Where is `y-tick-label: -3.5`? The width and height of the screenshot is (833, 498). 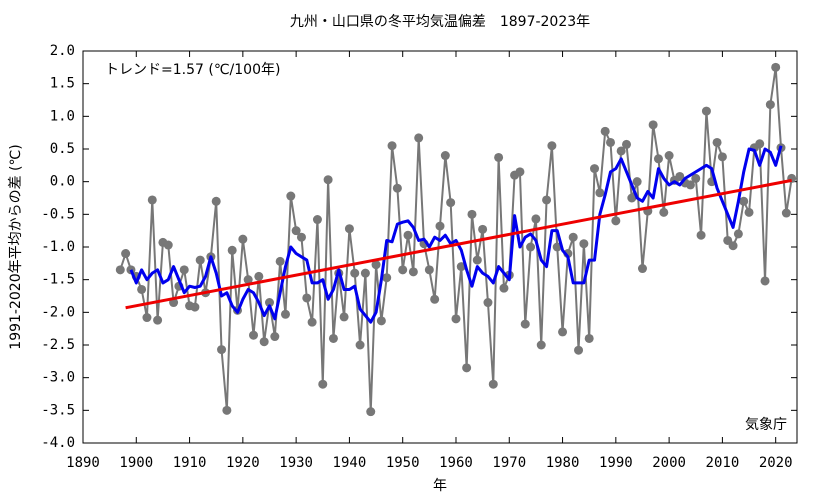
y-tick-label: -3.5 is located at coordinates (58, 410).